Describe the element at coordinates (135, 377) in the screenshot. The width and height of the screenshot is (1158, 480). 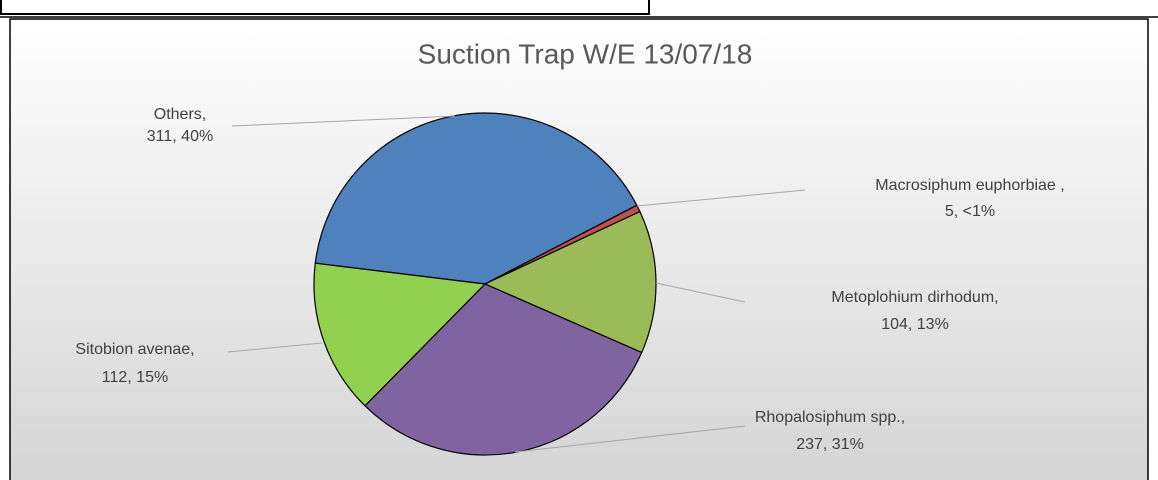
I see `data-label-value: 112, 15%` at that location.